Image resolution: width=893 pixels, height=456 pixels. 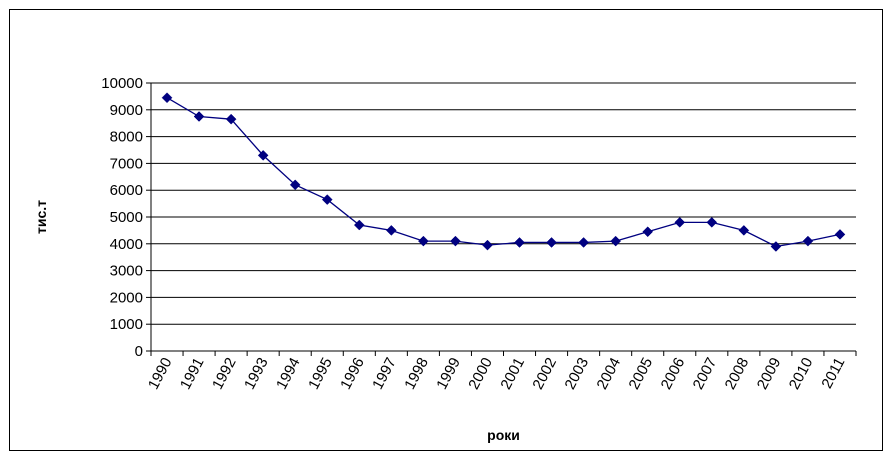 I want to click on x-tick-label: 1991, so click(x=192, y=373).